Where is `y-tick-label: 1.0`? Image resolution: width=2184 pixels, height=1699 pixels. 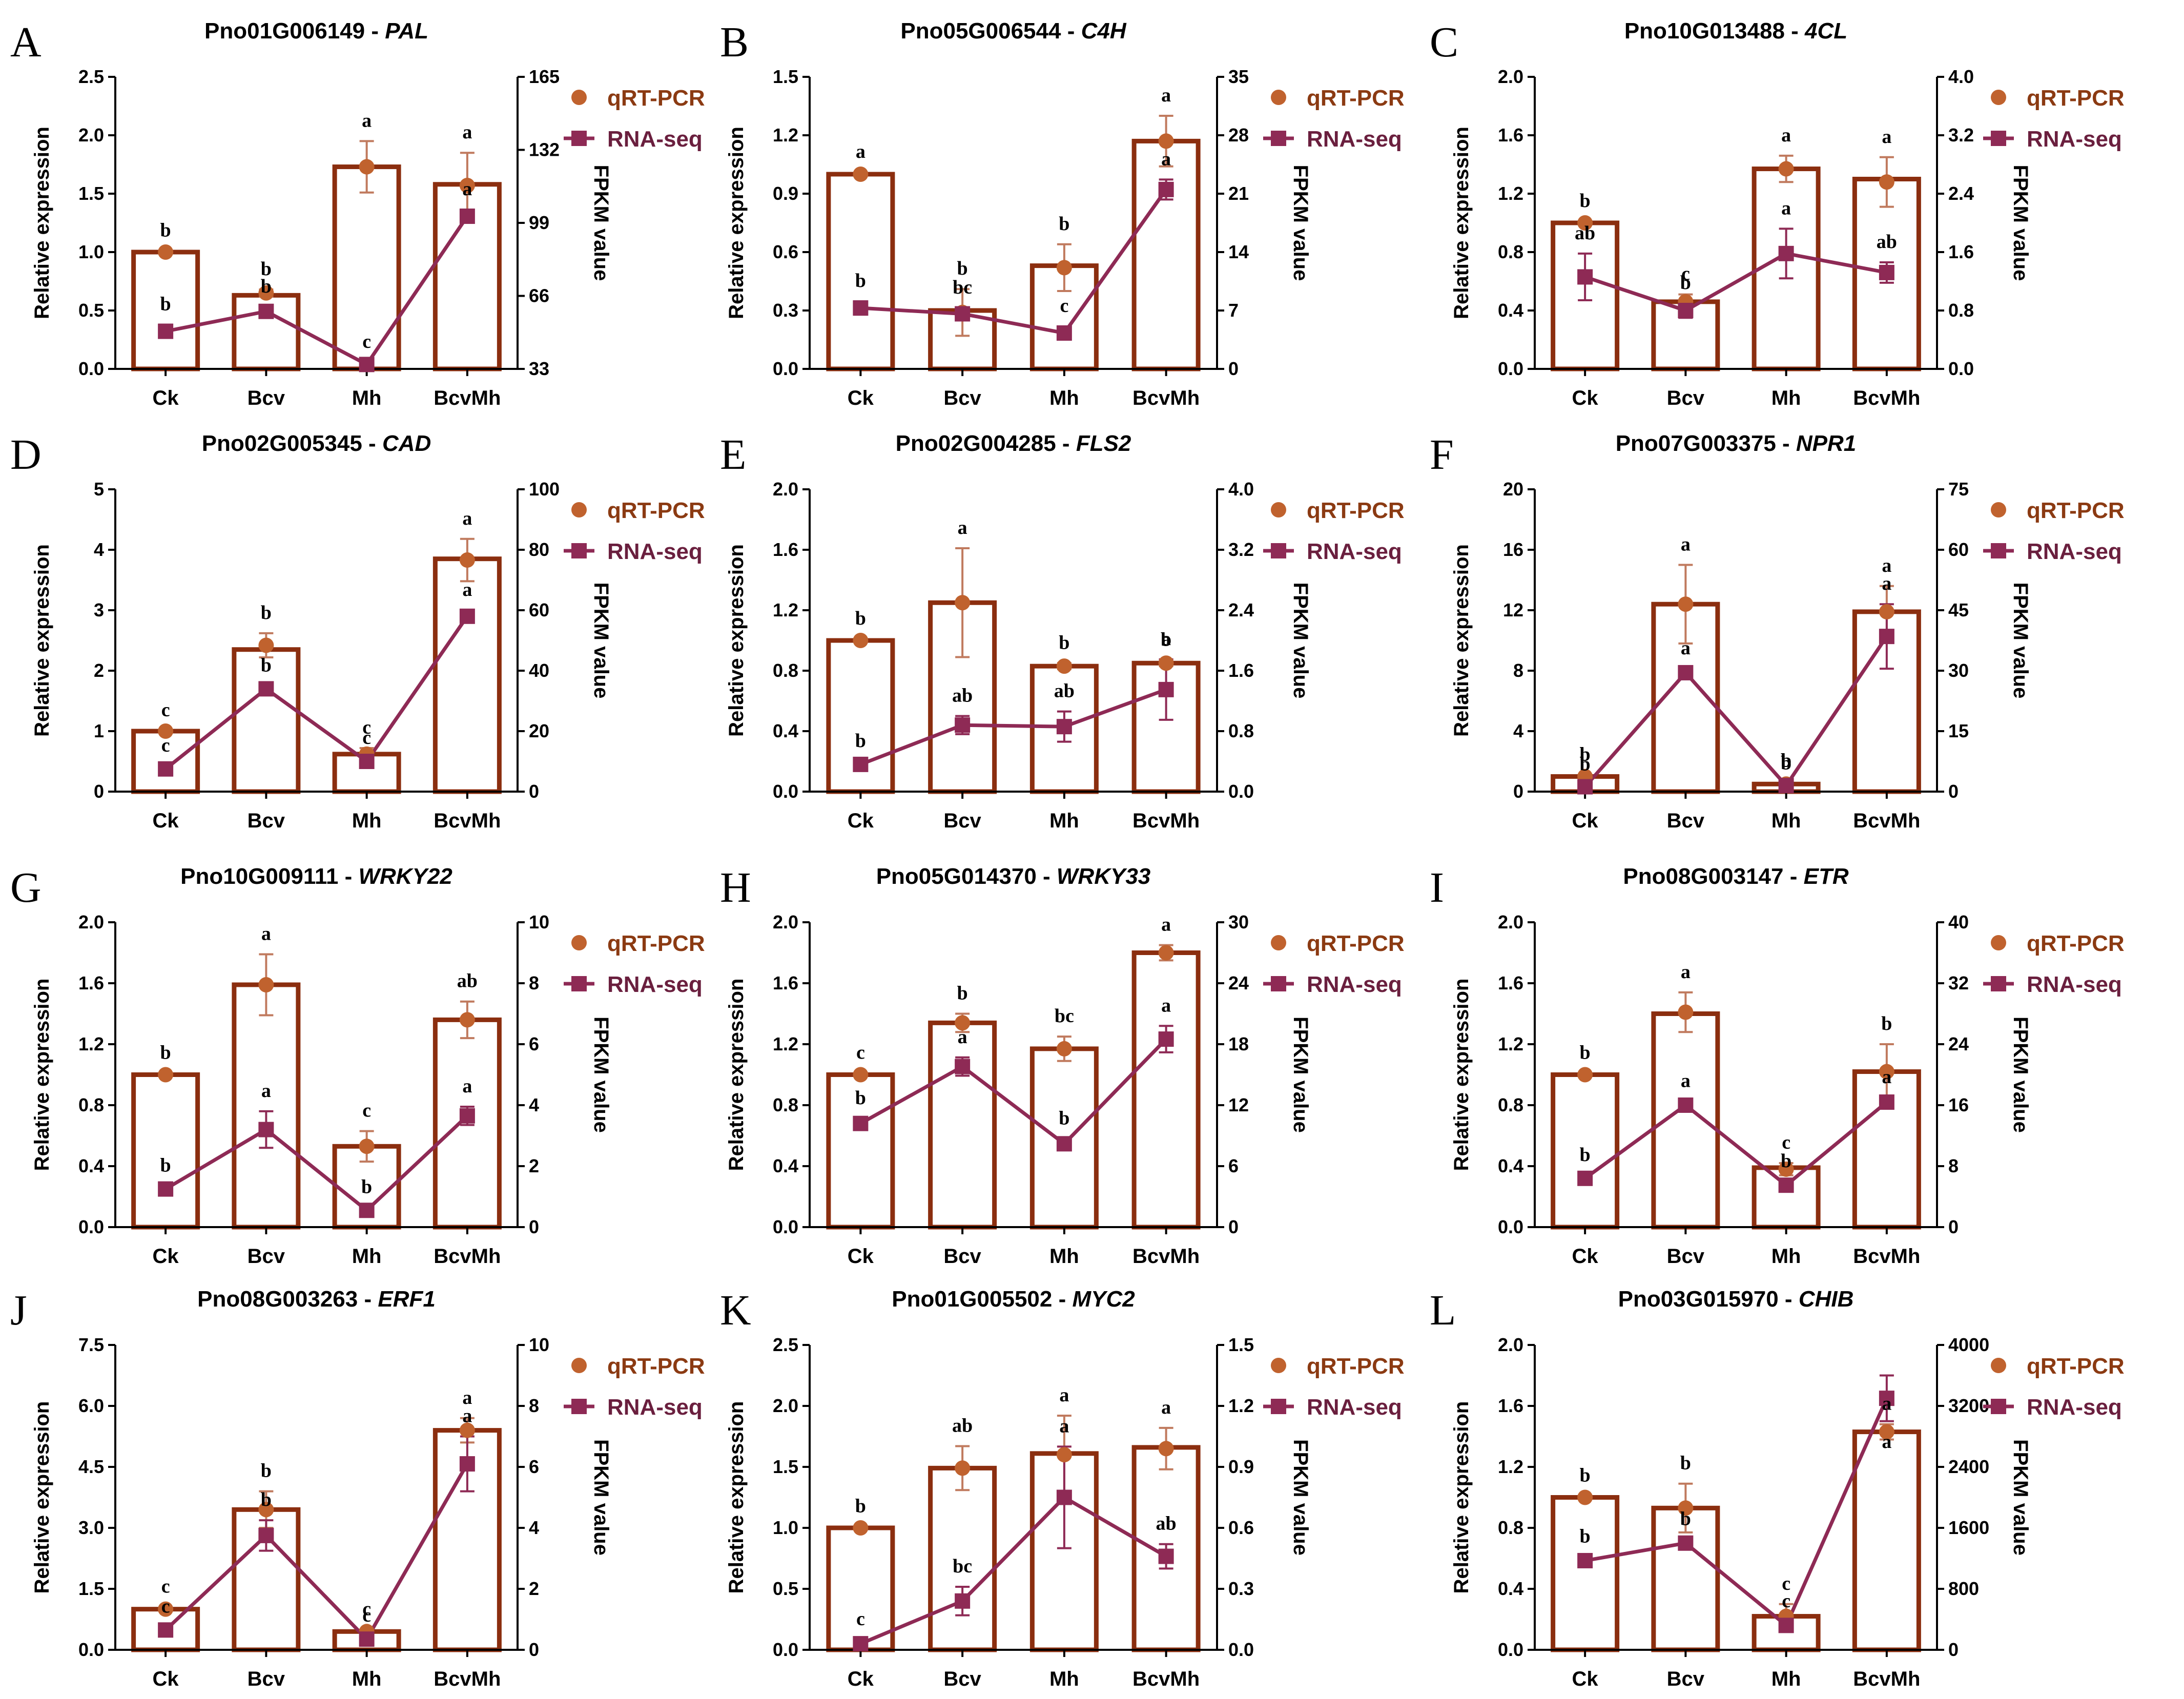 y-tick-label: 1.0 is located at coordinates (91, 251).